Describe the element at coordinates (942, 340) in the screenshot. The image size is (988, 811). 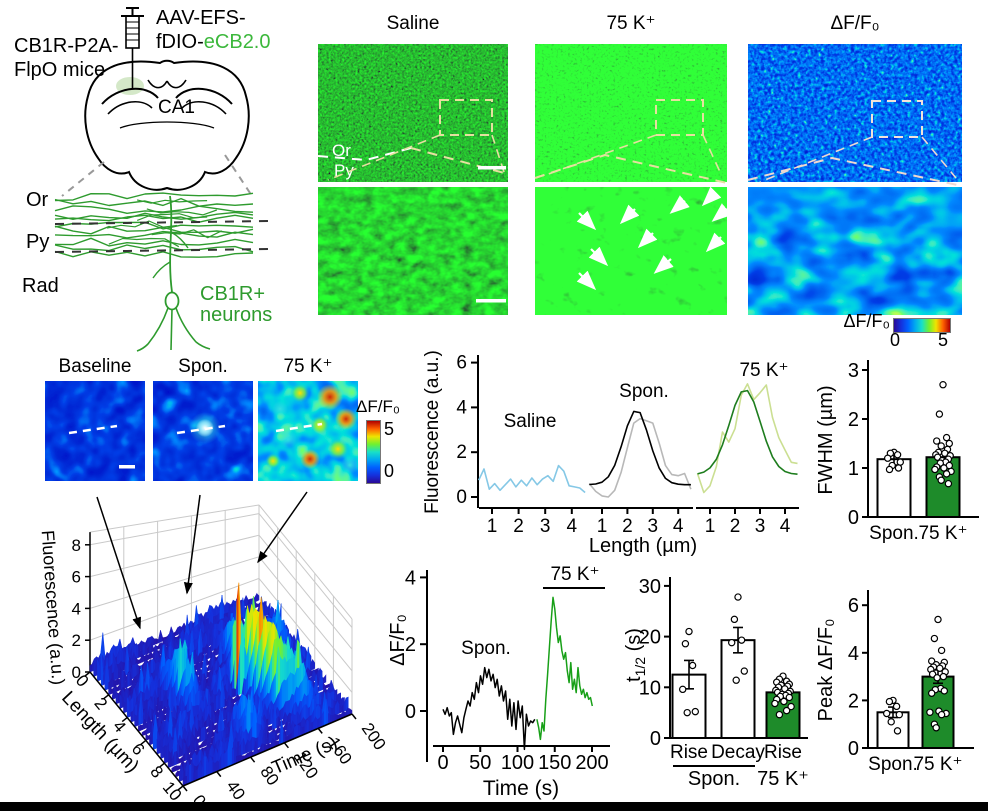
I see `colorbar-top-max: 5` at that location.